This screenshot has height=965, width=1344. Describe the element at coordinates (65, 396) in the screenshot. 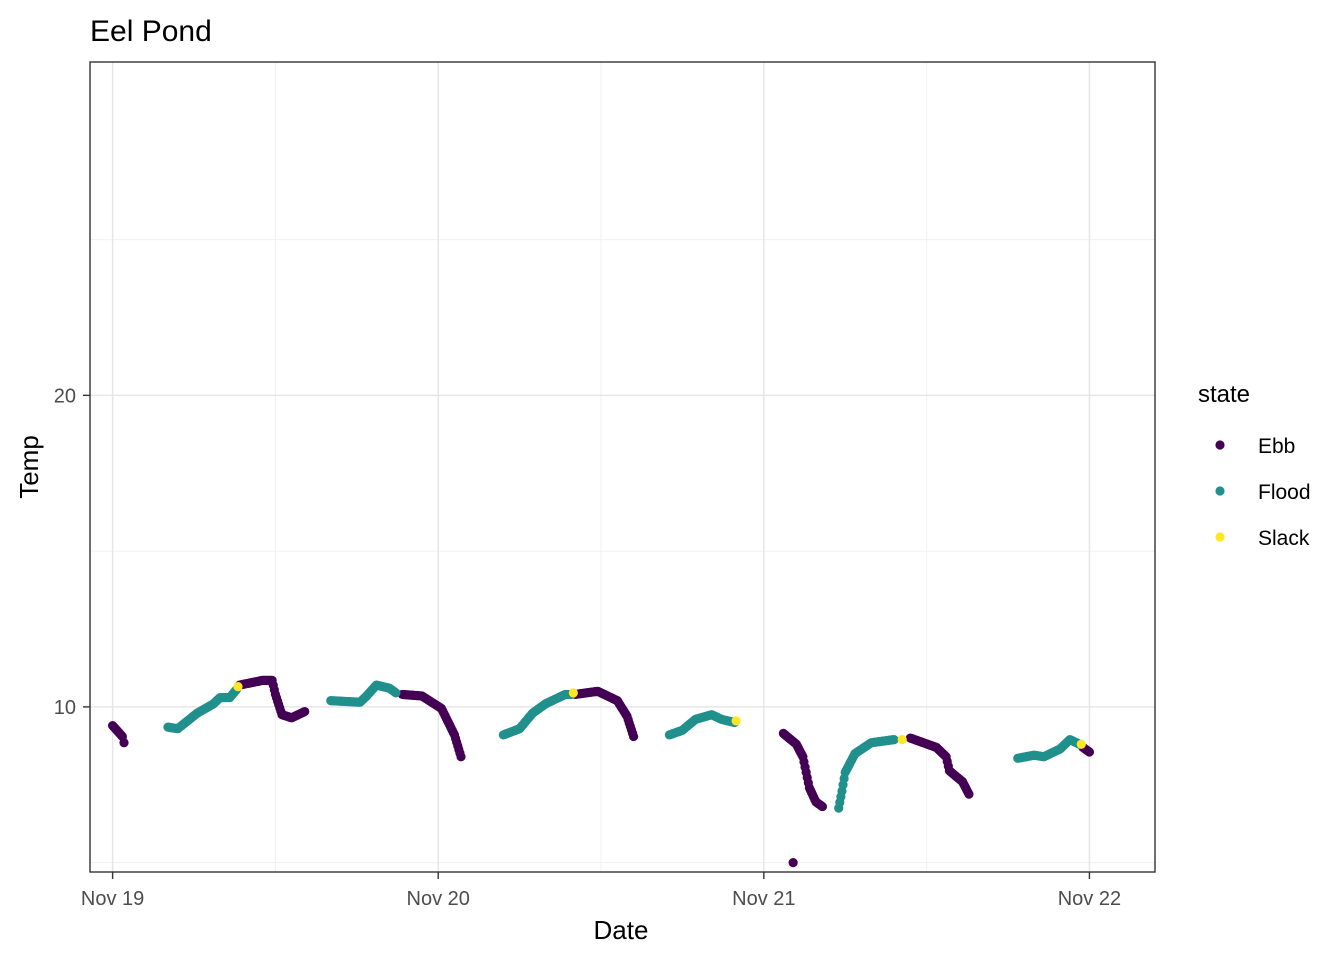

I see `y-tick-label: 20` at that location.